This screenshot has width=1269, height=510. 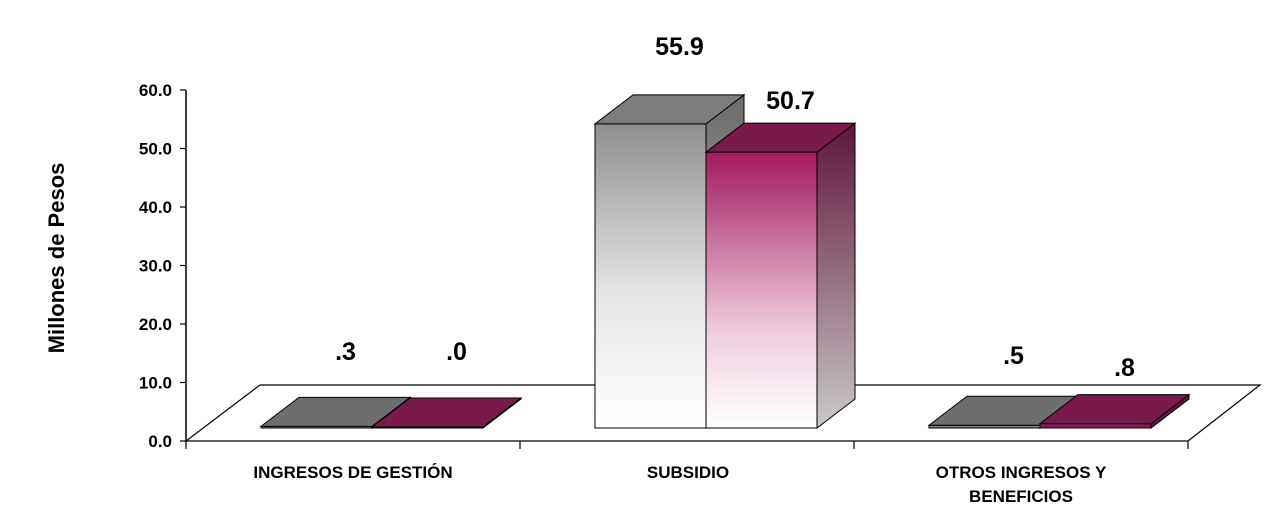 What do you see at coordinates (1021, 496) in the screenshot?
I see `category-label: BENEFICIOS` at bounding box center [1021, 496].